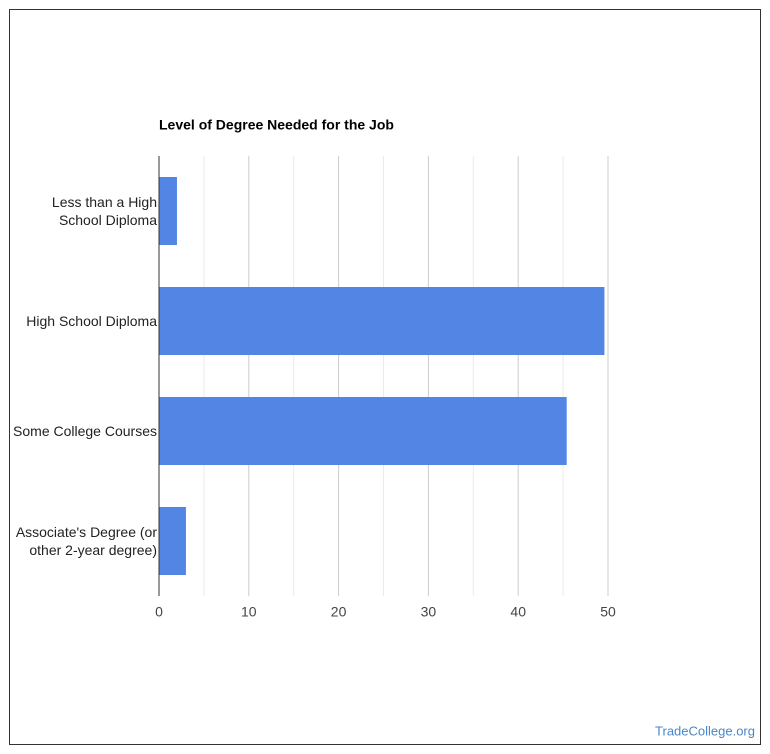 The image size is (770, 754). I want to click on x-tick-label: 20, so click(339, 612).